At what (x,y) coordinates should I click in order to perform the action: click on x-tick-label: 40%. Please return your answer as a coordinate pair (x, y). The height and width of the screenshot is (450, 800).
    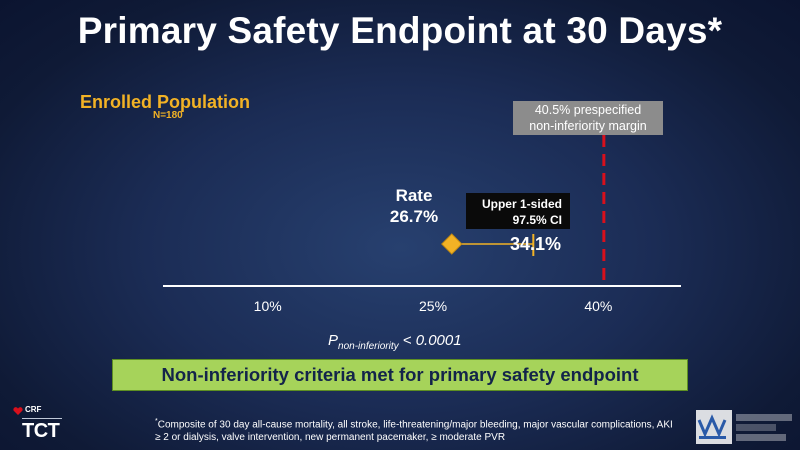
    Looking at the image, I should click on (598, 306).